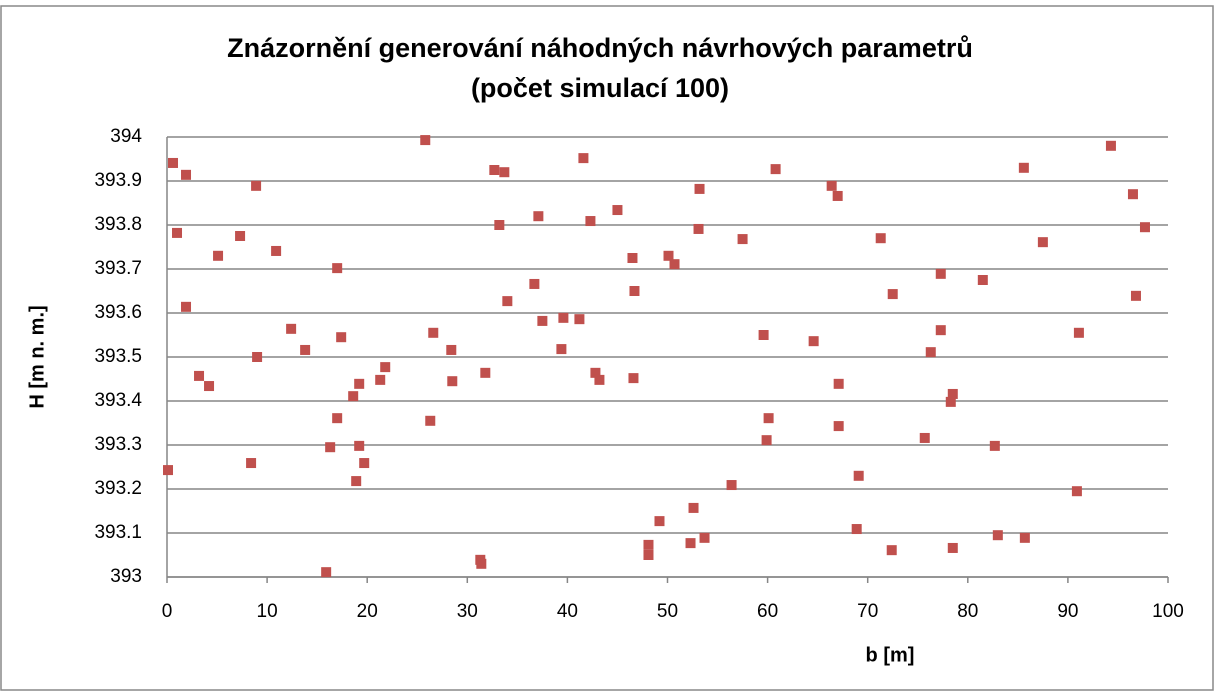 The height and width of the screenshot is (693, 1216). Describe the element at coordinates (1067, 611) in the screenshot. I see `x-tick-label: 90` at that location.